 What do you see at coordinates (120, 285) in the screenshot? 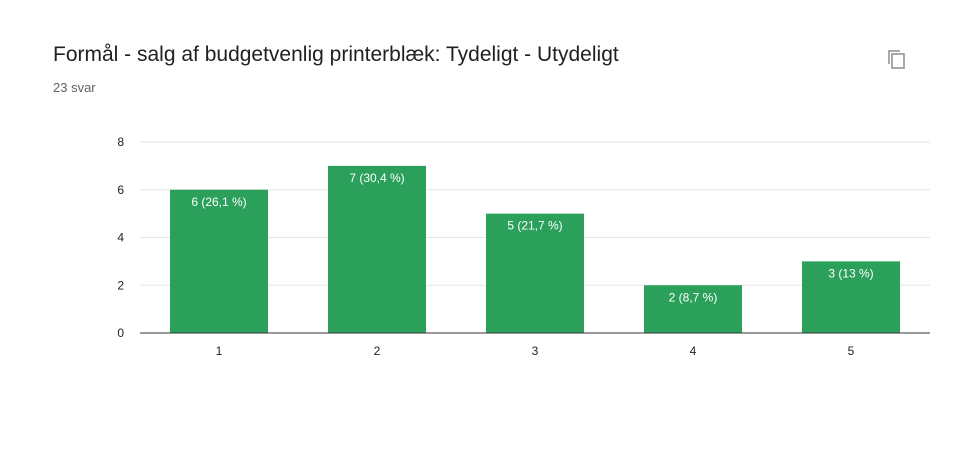
I see `y-tick-label: 2` at bounding box center [120, 285].